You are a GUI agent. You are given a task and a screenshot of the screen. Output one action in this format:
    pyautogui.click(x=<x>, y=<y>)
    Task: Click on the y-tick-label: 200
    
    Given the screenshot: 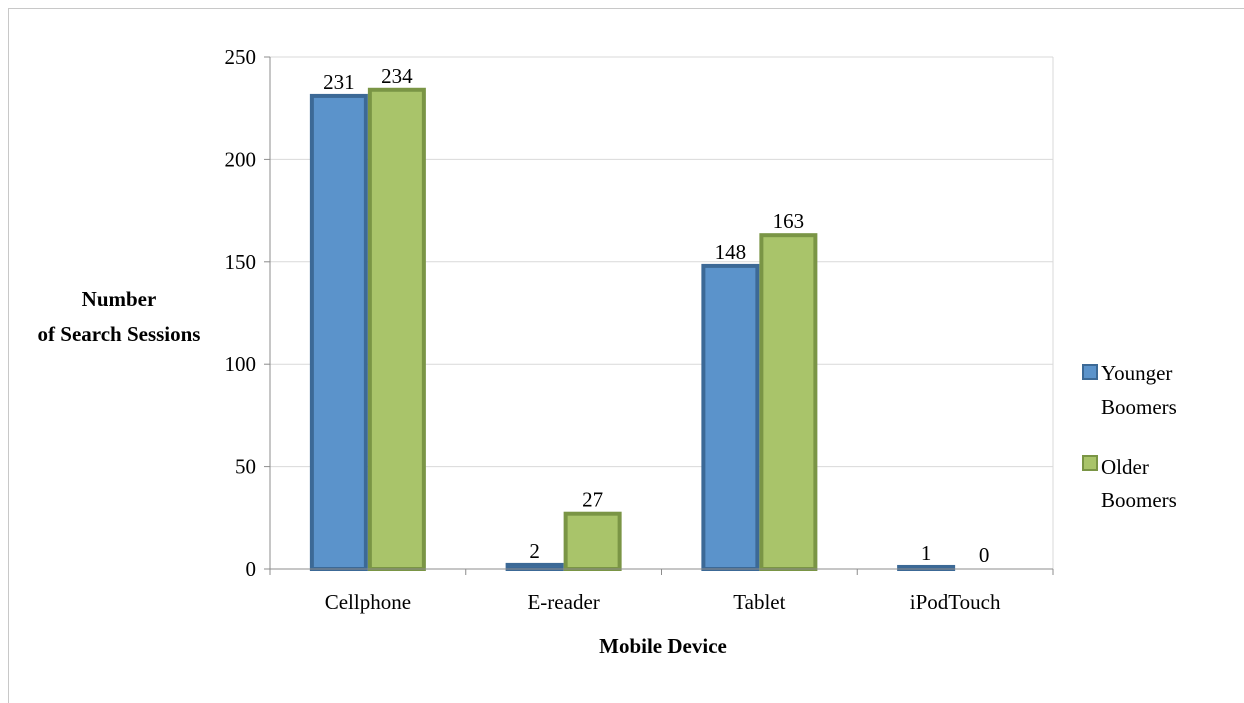 What is the action you would take?
    pyautogui.click(x=241, y=159)
    